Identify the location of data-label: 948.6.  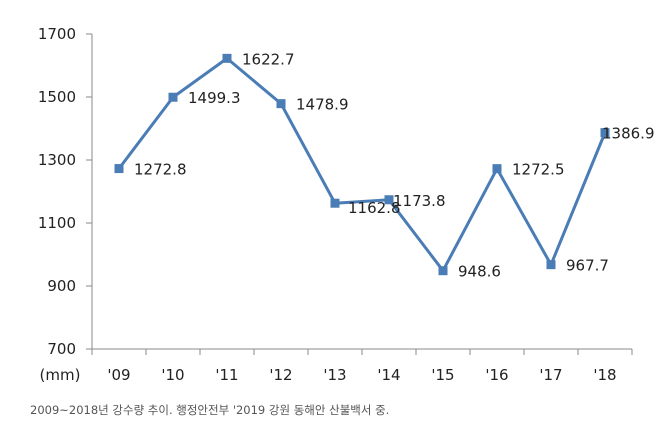
(479, 272).